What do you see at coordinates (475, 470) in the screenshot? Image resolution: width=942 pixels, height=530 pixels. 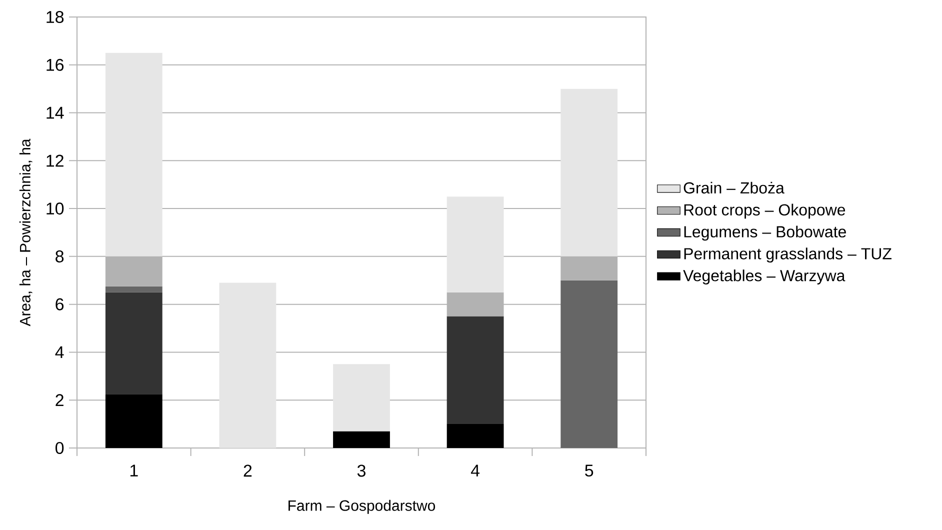 I see `x-tick-label: 4` at bounding box center [475, 470].